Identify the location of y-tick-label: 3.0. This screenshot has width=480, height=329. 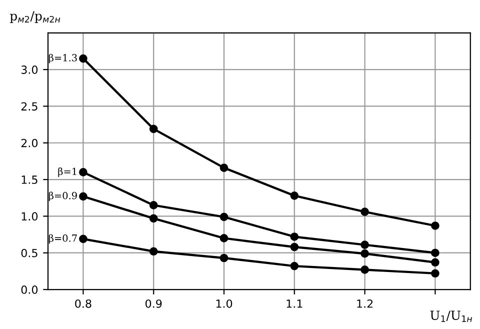
(29, 70).